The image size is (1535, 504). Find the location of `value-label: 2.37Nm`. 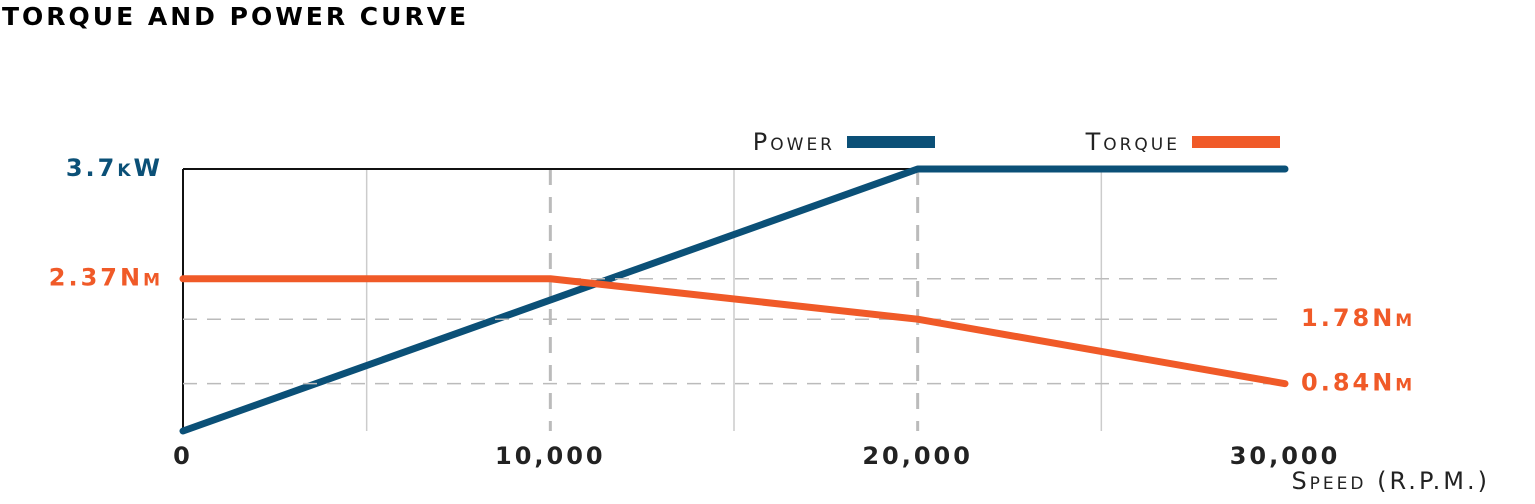

value-label: 2.37Nm is located at coordinates (106, 278).